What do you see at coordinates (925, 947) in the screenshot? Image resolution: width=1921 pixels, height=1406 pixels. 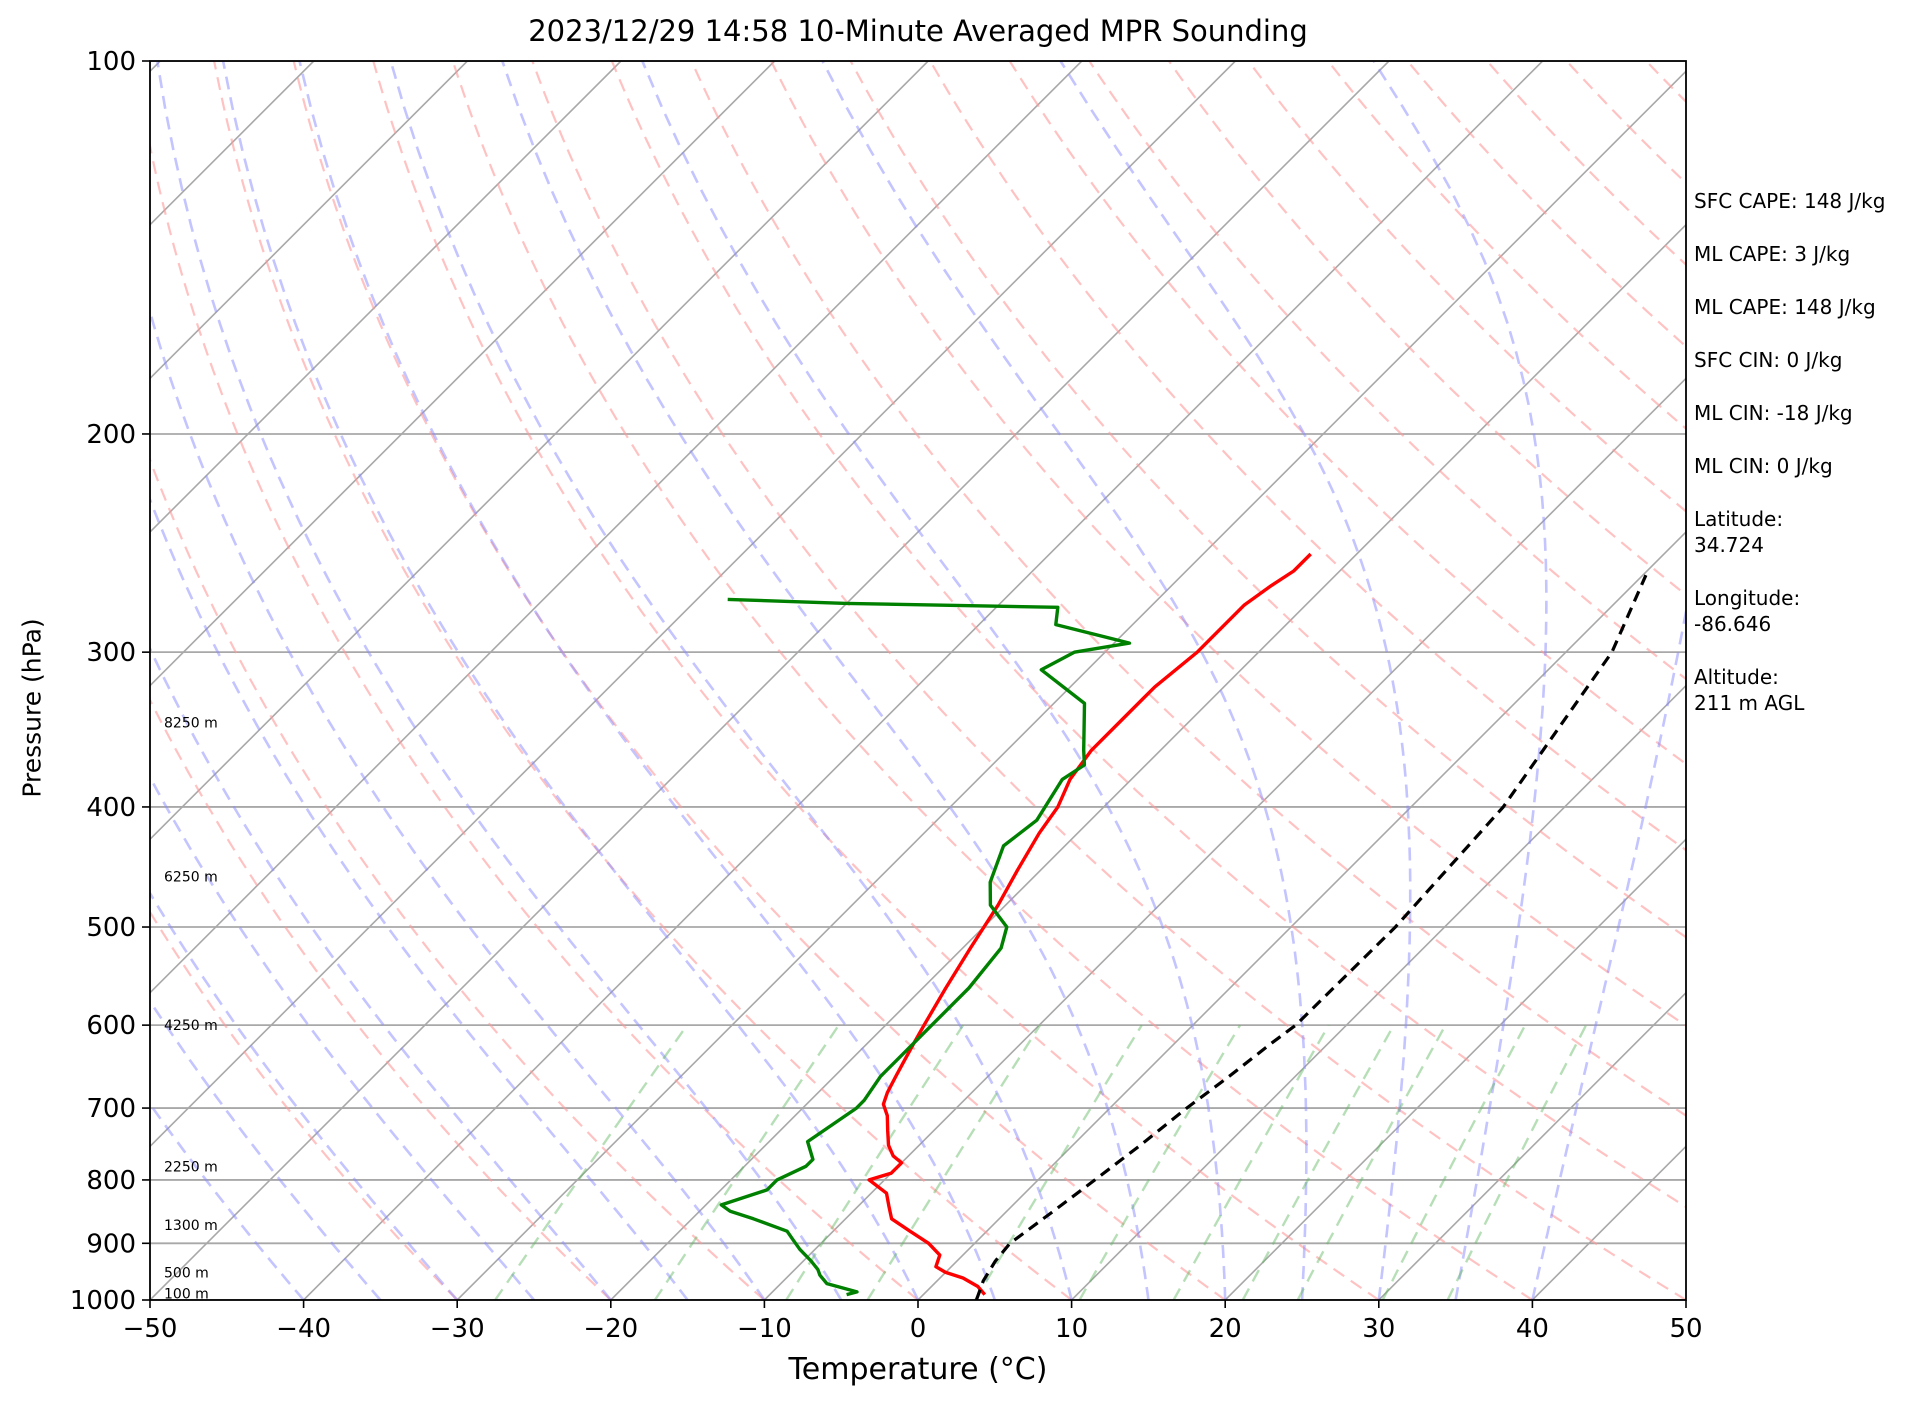 I see `dewpoint-trace` at bounding box center [925, 947].